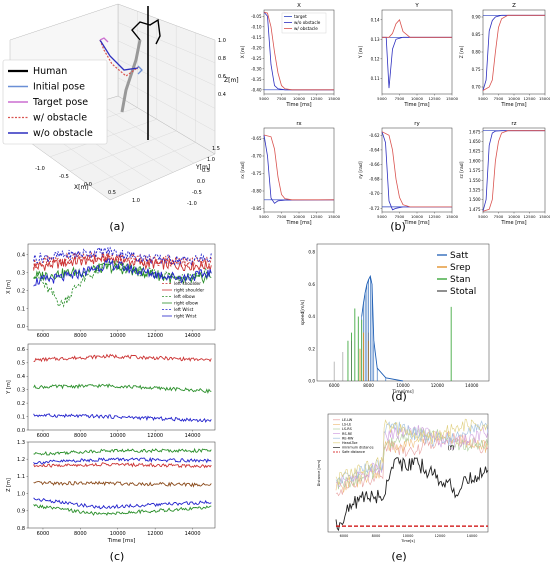 The height and width of the screenshot is (566, 550). I want to click on chart-e-x-tick: 12000, so click(440, 536).